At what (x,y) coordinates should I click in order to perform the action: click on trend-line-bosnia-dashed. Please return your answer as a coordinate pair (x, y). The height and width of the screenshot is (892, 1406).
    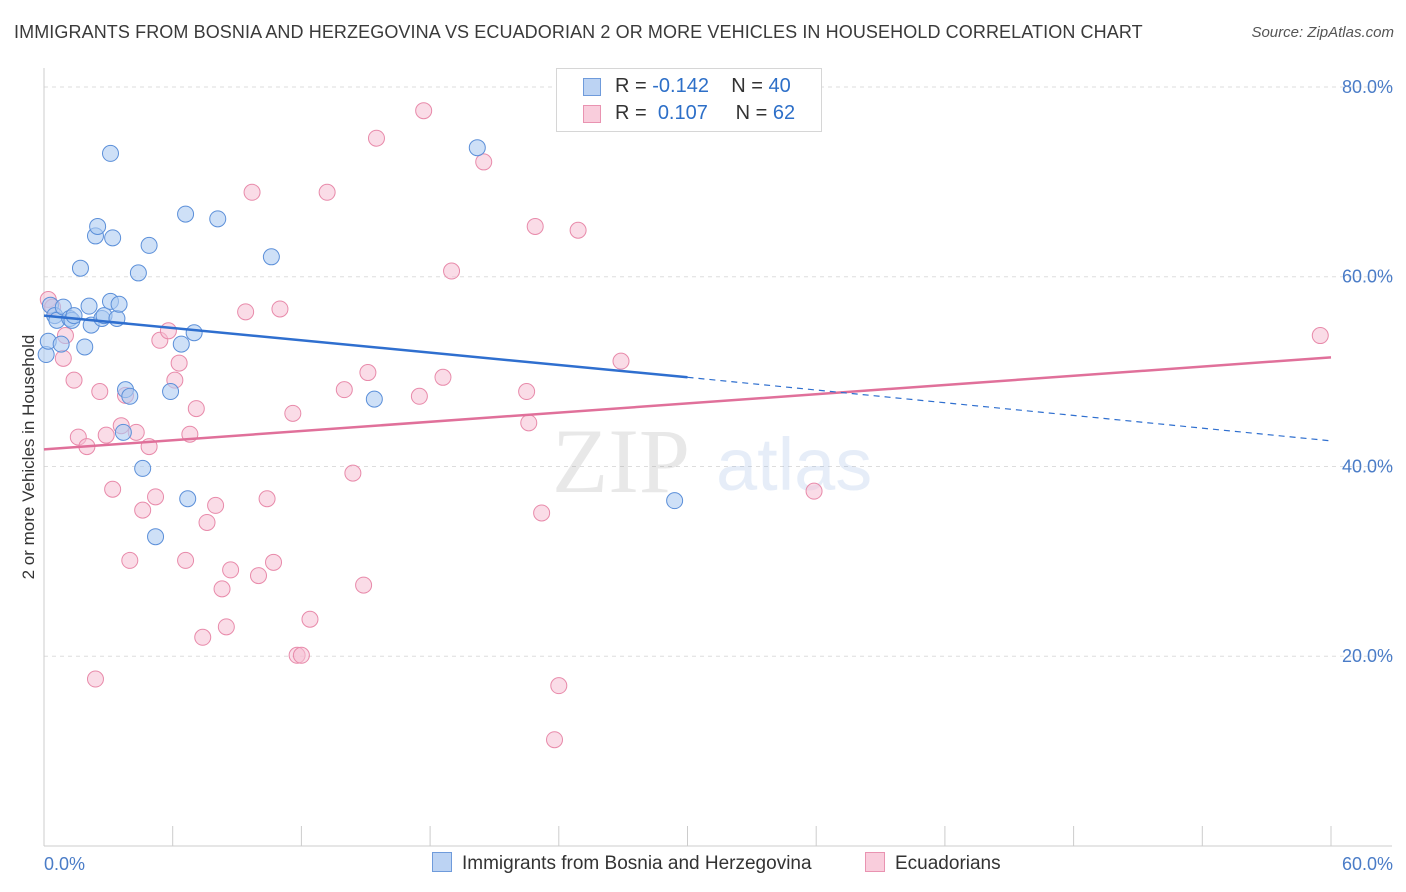
    Looking at the image, I should click on (1009, 409).